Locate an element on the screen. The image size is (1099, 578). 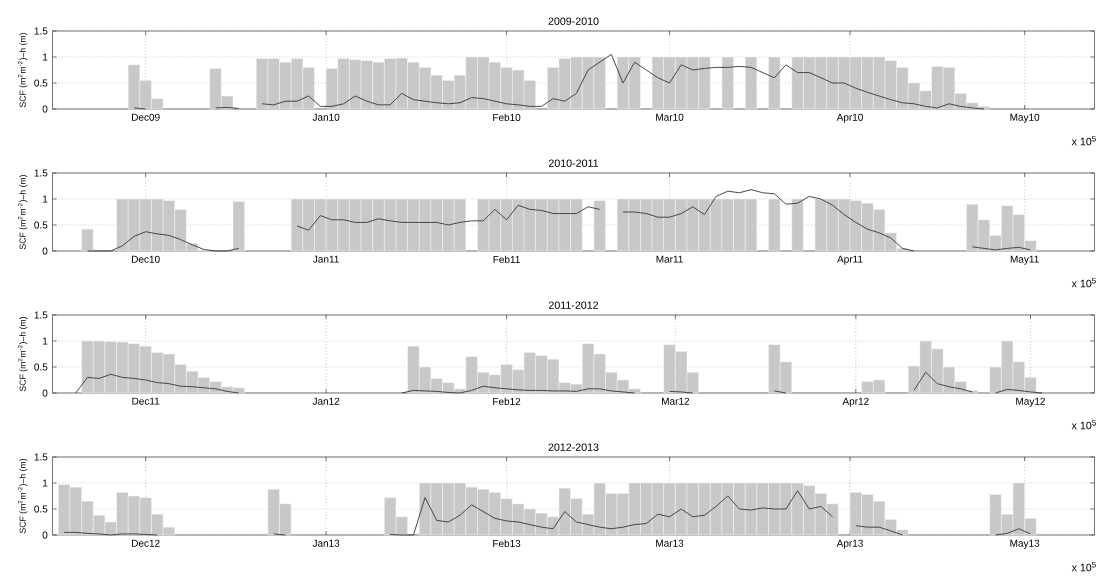
x-tick-label: Jan11 is located at coordinates (326, 259).